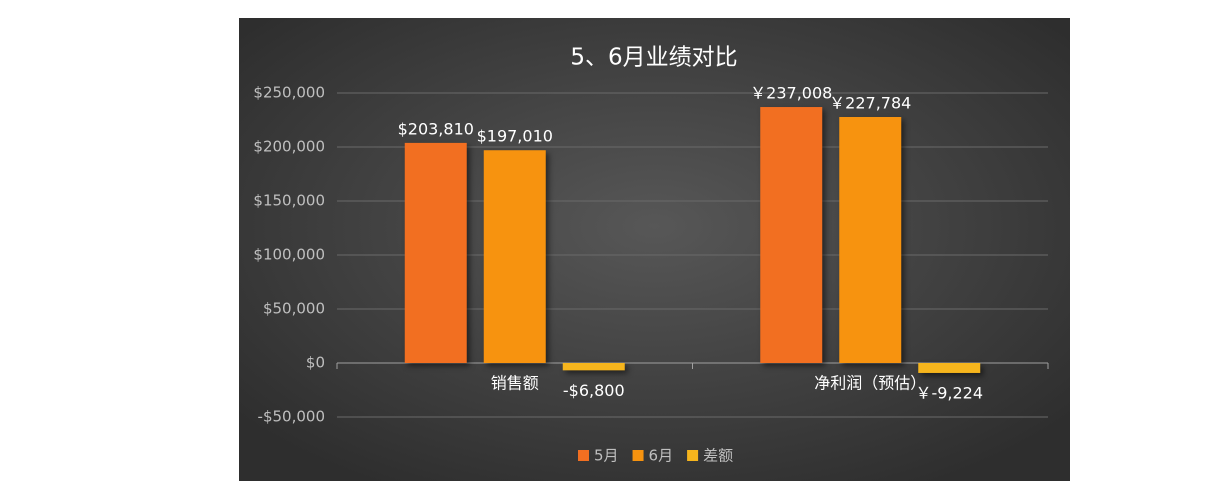 Image resolution: width=1225 pixels, height=499 pixels. I want to click on y-tick-label: $50,000, so click(294, 309).